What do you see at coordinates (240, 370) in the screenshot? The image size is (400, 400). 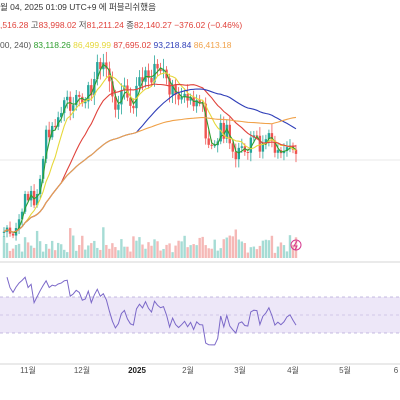 I see `x-tick-label: 3월` at bounding box center [240, 370].